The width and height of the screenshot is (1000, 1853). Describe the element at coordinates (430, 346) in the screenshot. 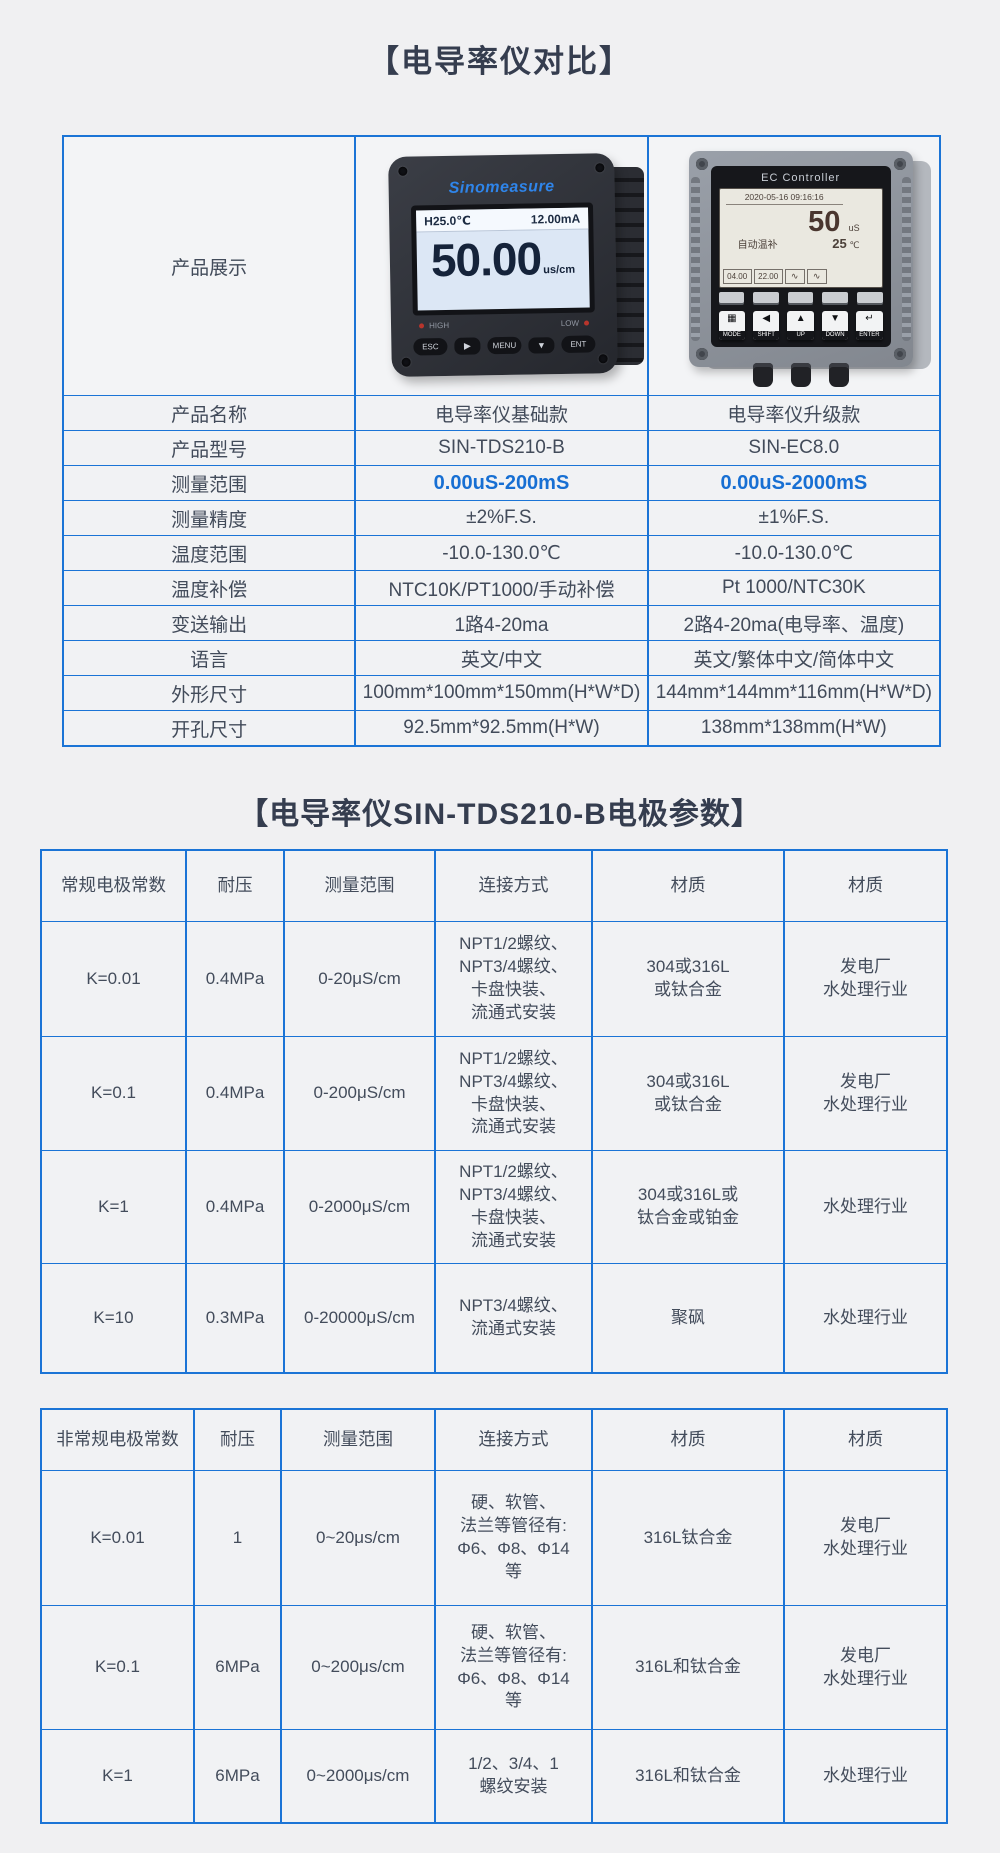

I see `esc-key: ESC` at that location.